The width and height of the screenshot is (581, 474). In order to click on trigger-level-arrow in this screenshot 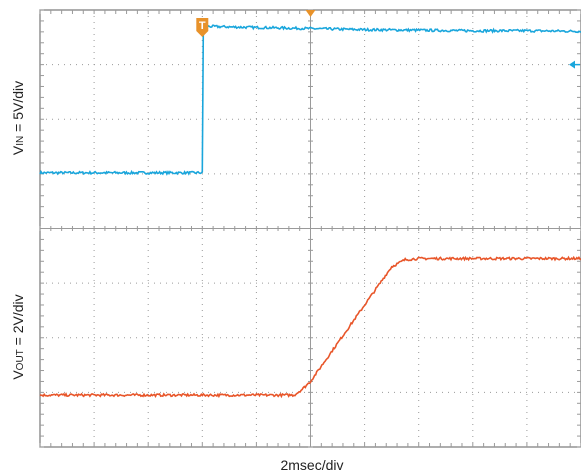, I will do `click(572, 64)`.